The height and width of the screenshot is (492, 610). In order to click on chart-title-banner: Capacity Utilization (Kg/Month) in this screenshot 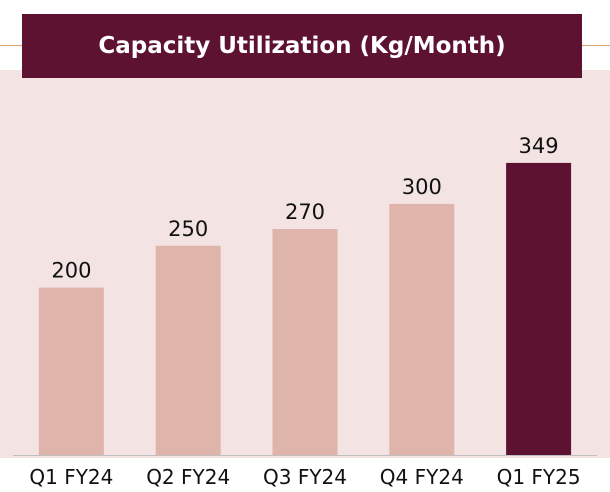, I will do `click(302, 46)`.